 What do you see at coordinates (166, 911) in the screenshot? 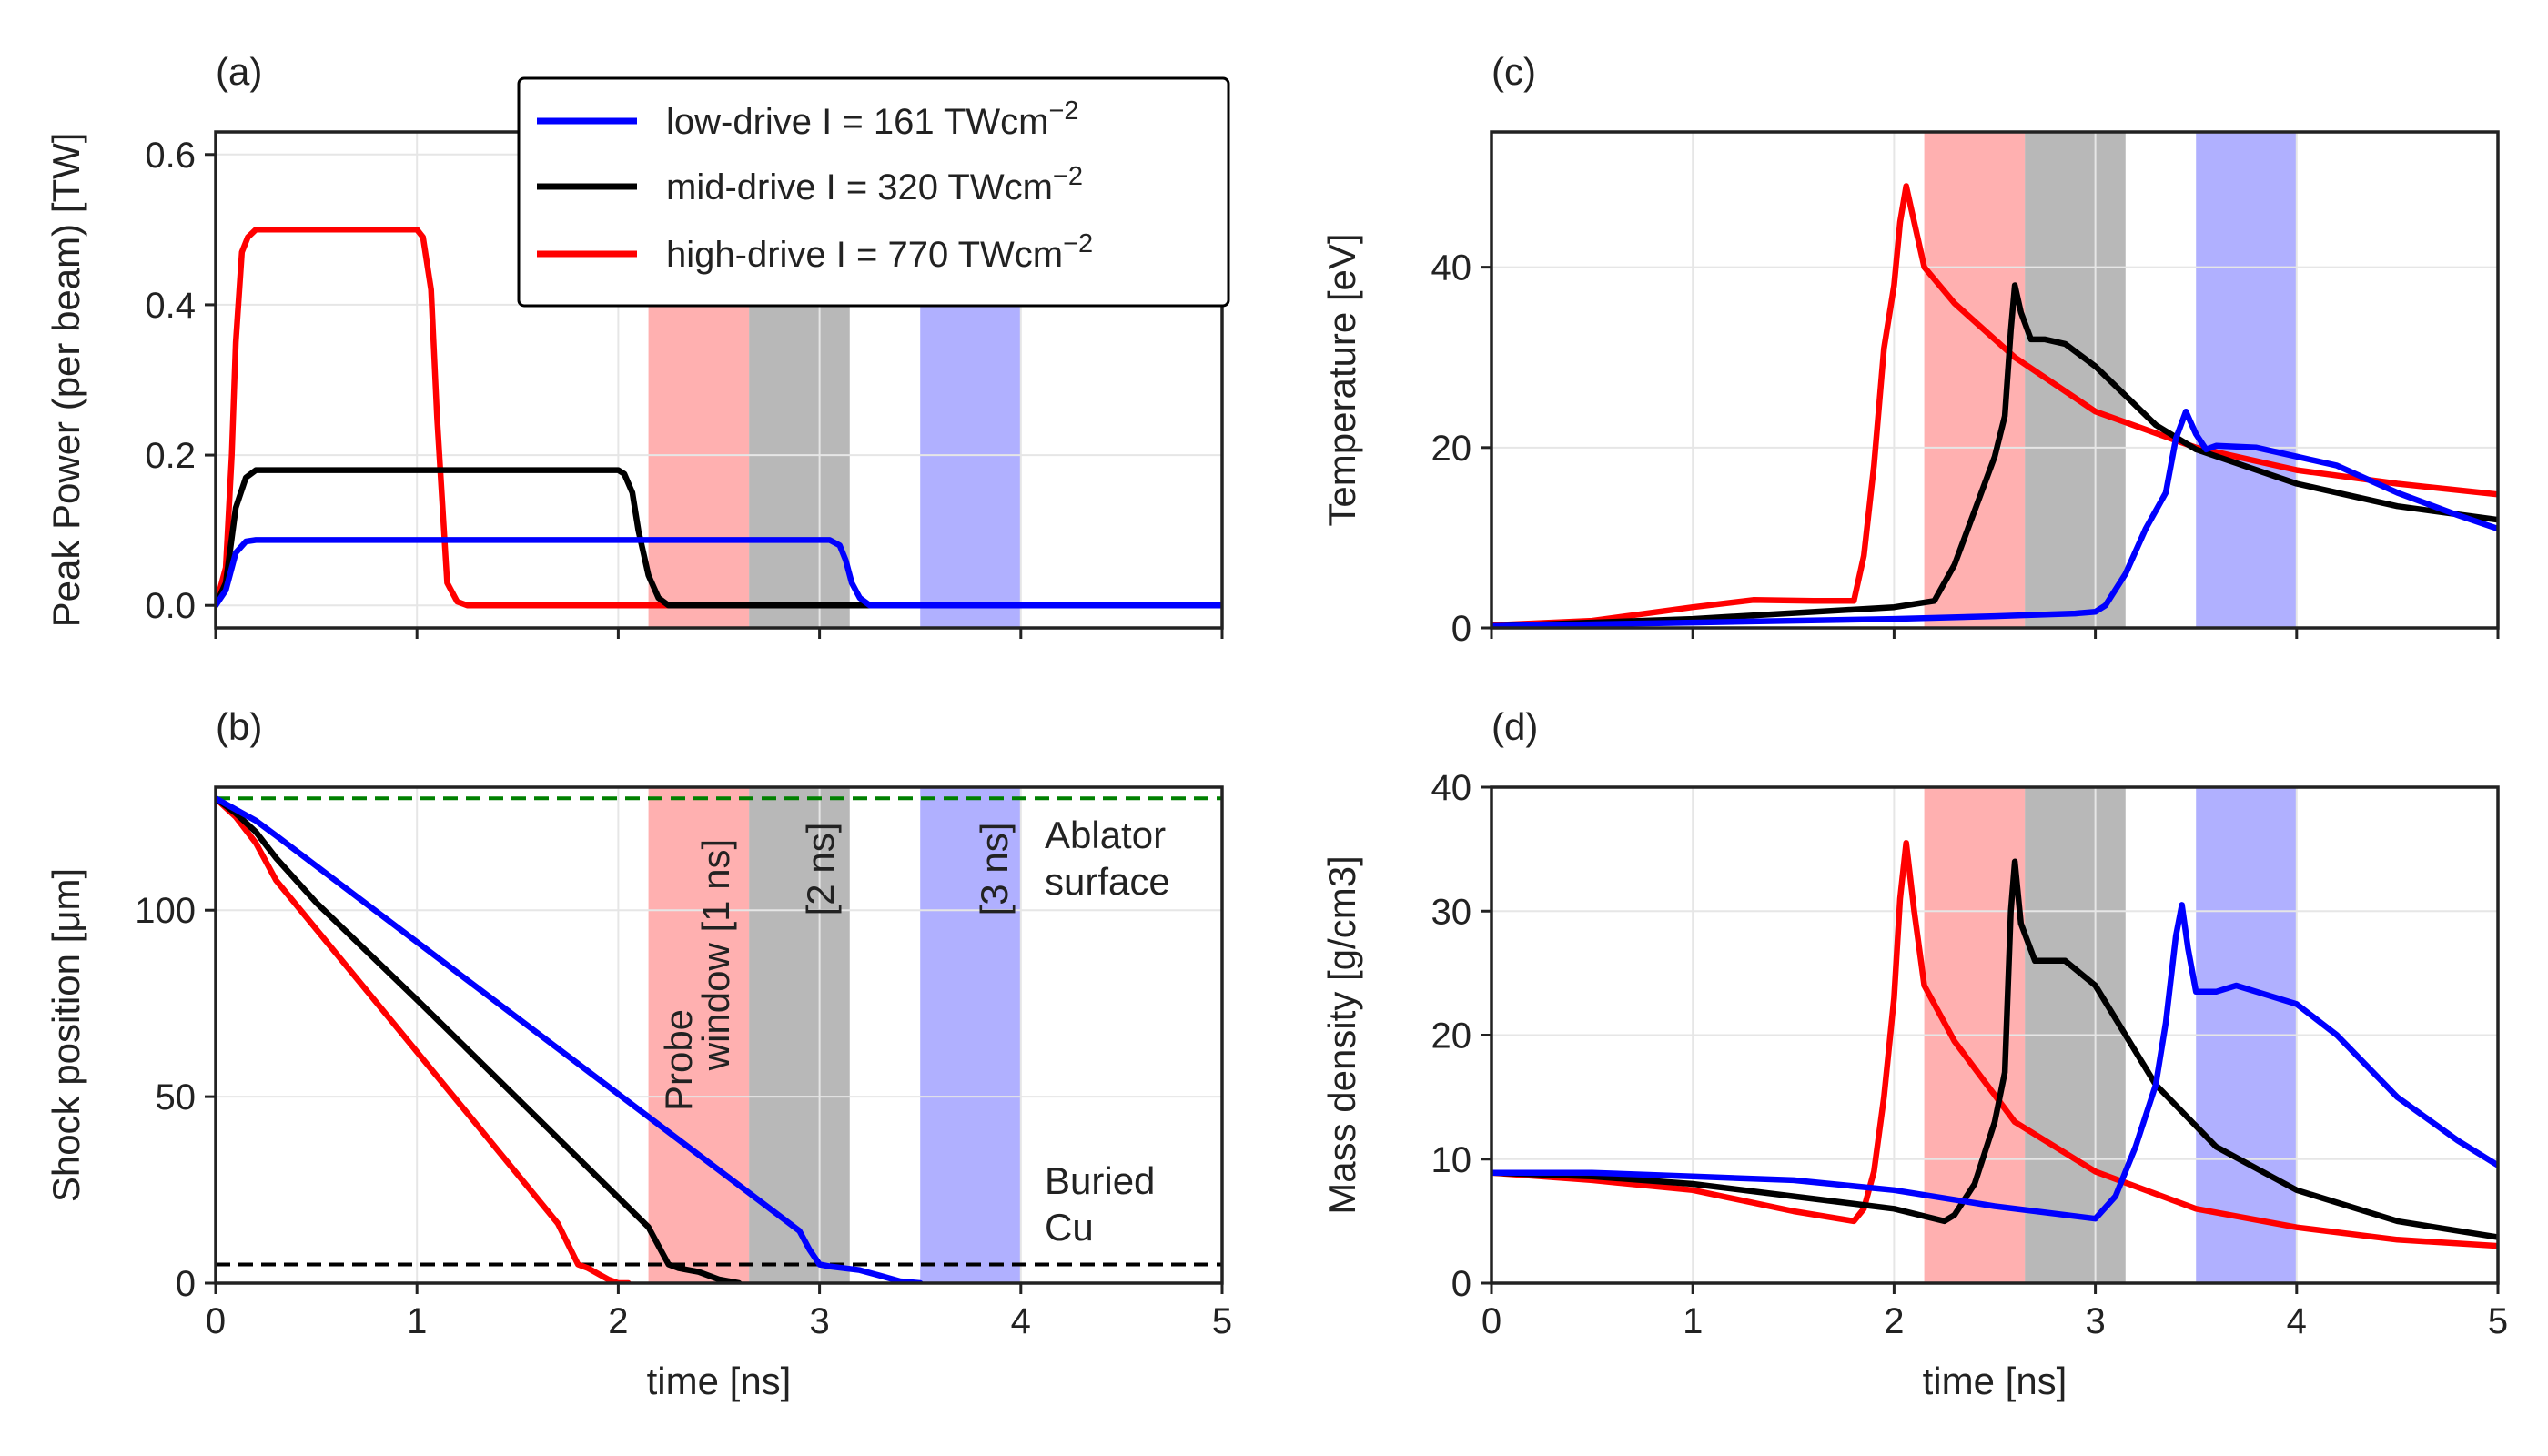
I see `y-tick-label: 100` at bounding box center [166, 911].